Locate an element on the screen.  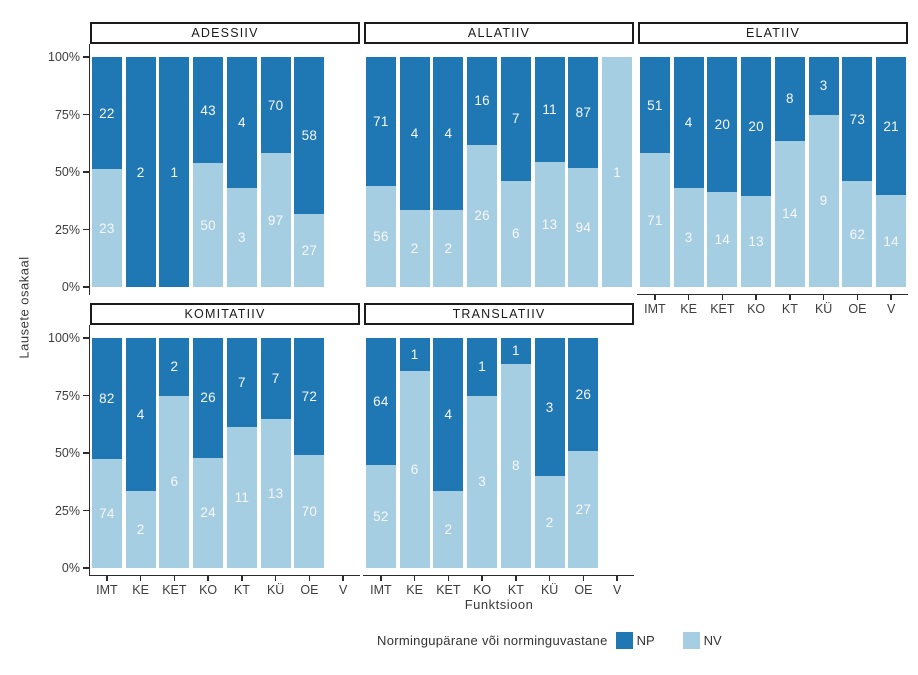
bar-value-label: 72 is located at coordinates (309, 396).